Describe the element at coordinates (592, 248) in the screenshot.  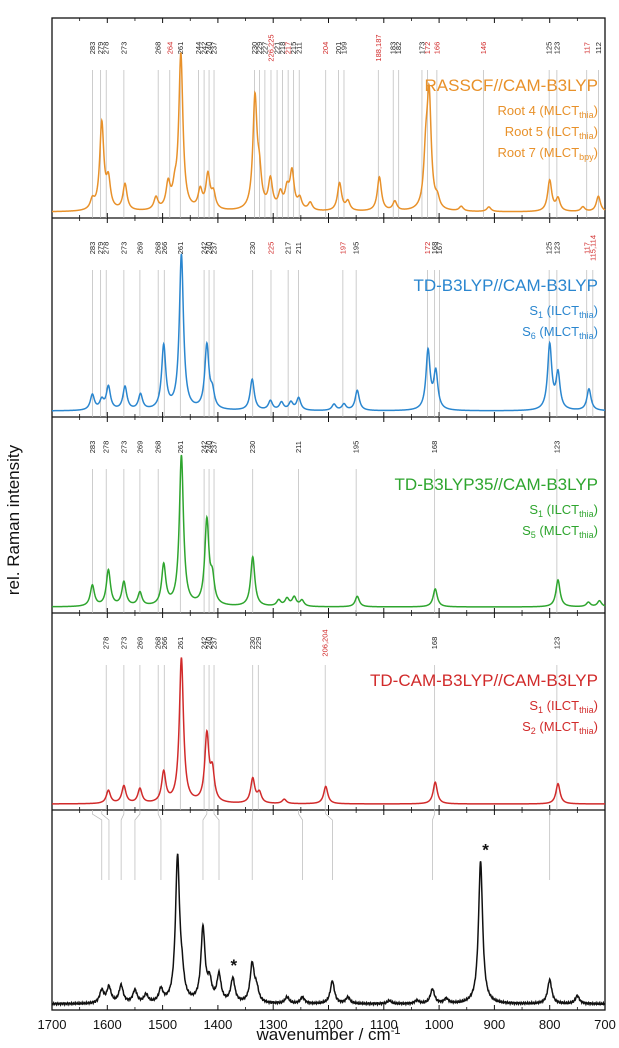
I see `mode-label: 115,114` at that location.